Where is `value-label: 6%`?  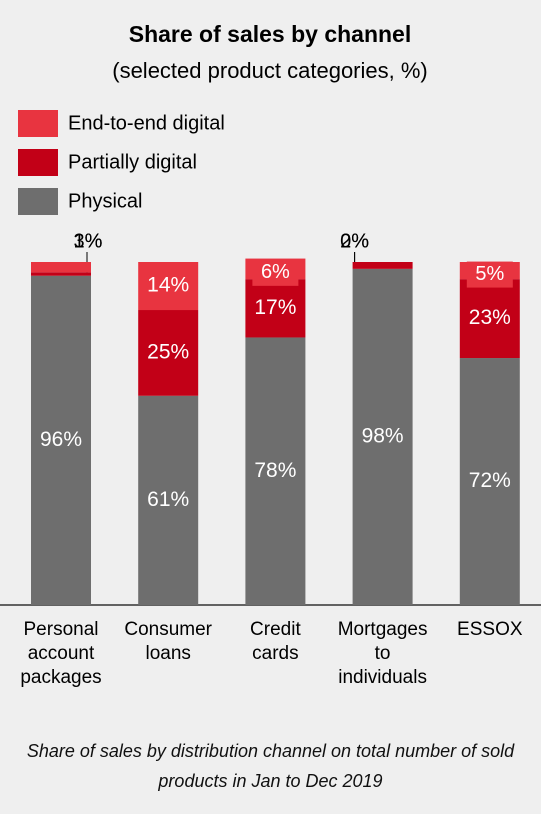 value-label: 6% is located at coordinates (275, 272).